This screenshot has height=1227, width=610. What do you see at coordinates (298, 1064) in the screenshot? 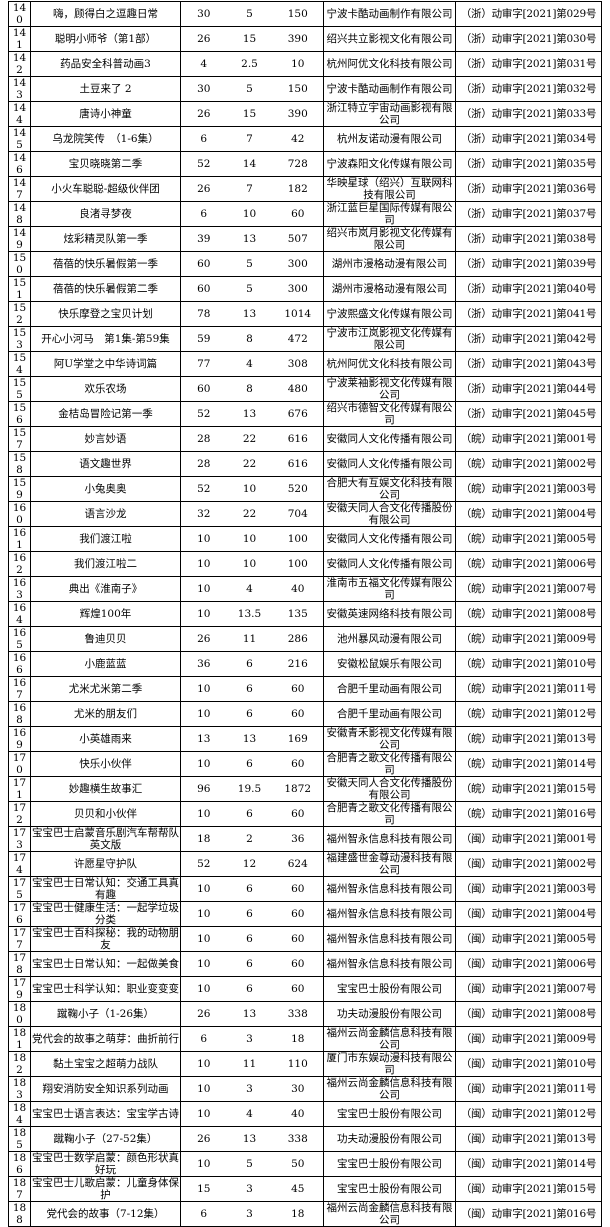
I see `total-minutes-cell: 110` at bounding box center [298, 1064].